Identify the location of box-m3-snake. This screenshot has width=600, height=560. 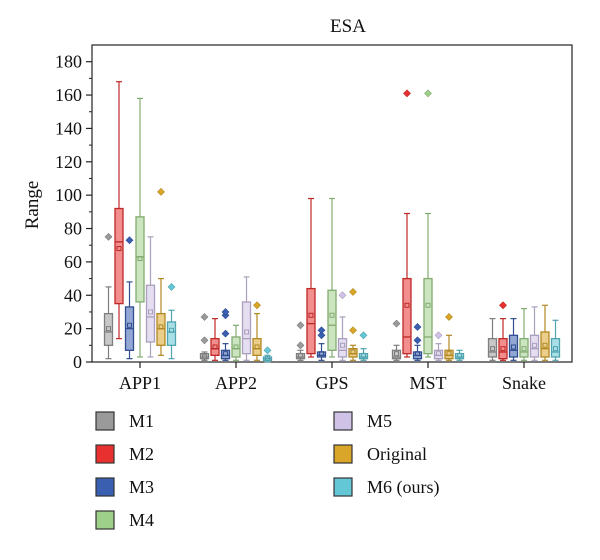
(513, 339).